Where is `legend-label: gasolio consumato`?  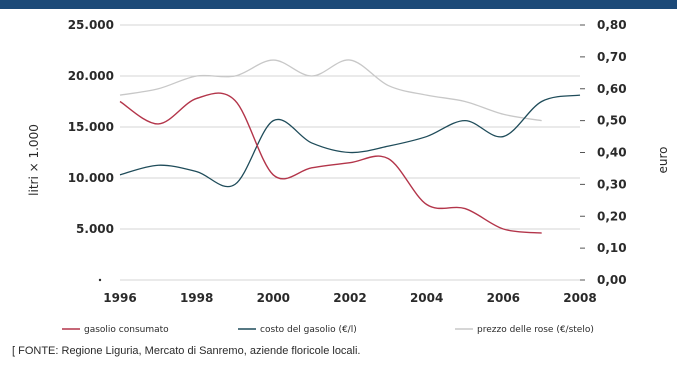
legend-label: gasolio consumato is located at coordinates (126, 330).